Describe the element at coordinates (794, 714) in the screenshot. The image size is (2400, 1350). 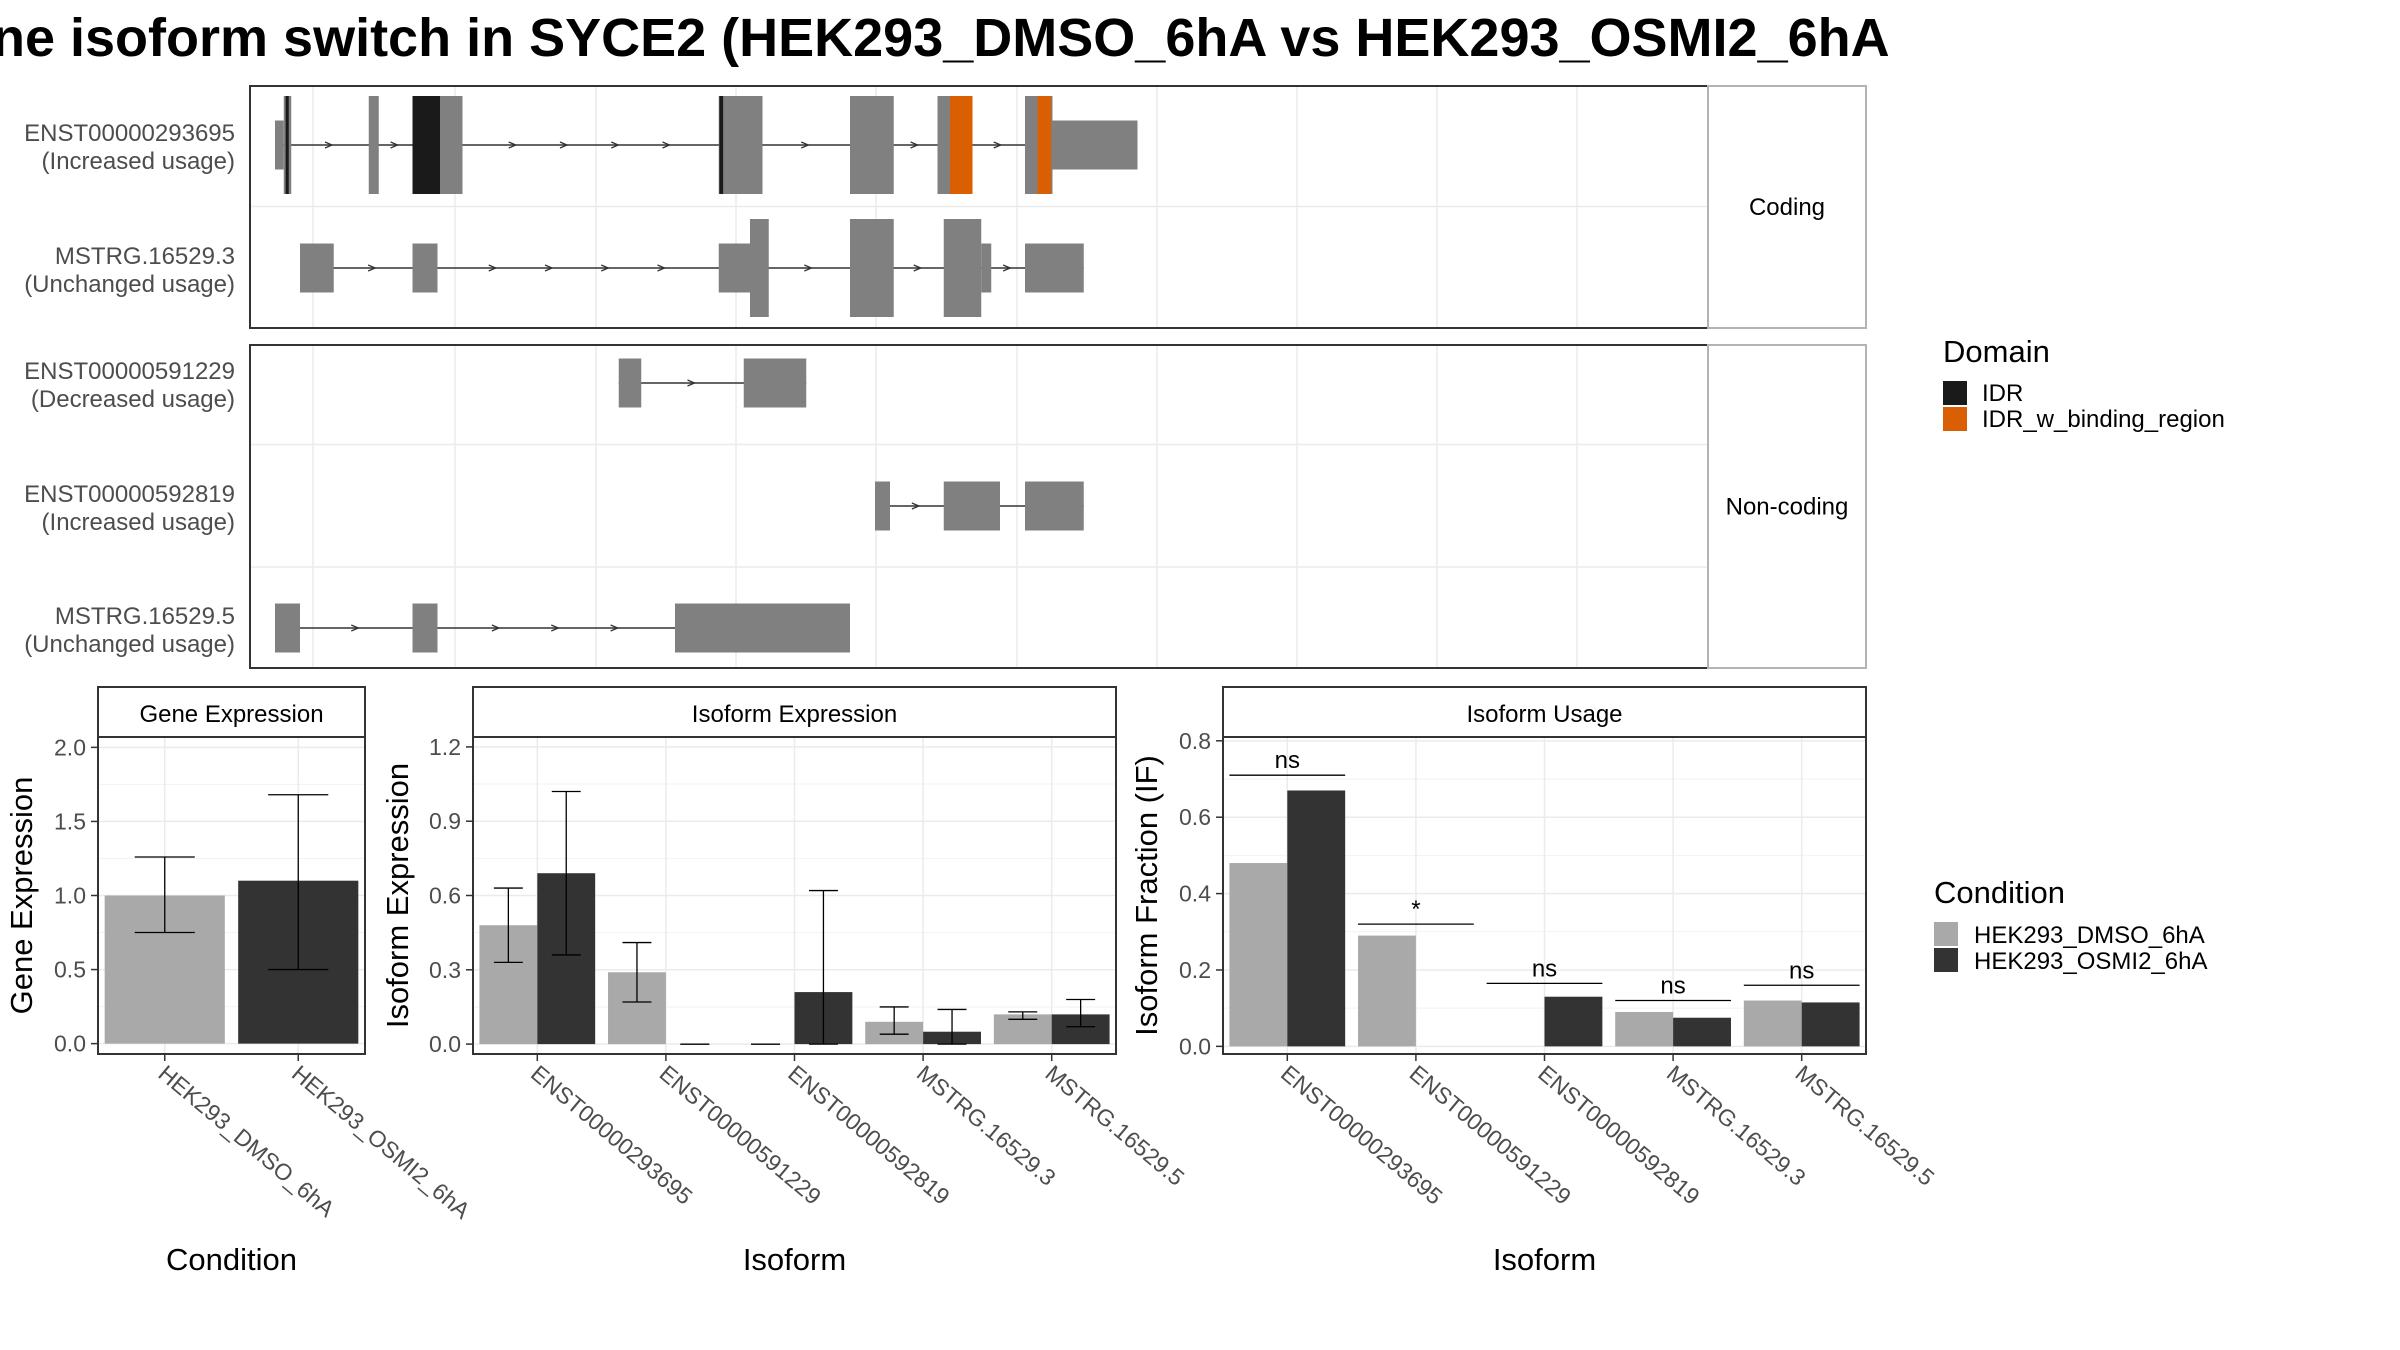
I see `chart-title: Isoform Expression` at that location.